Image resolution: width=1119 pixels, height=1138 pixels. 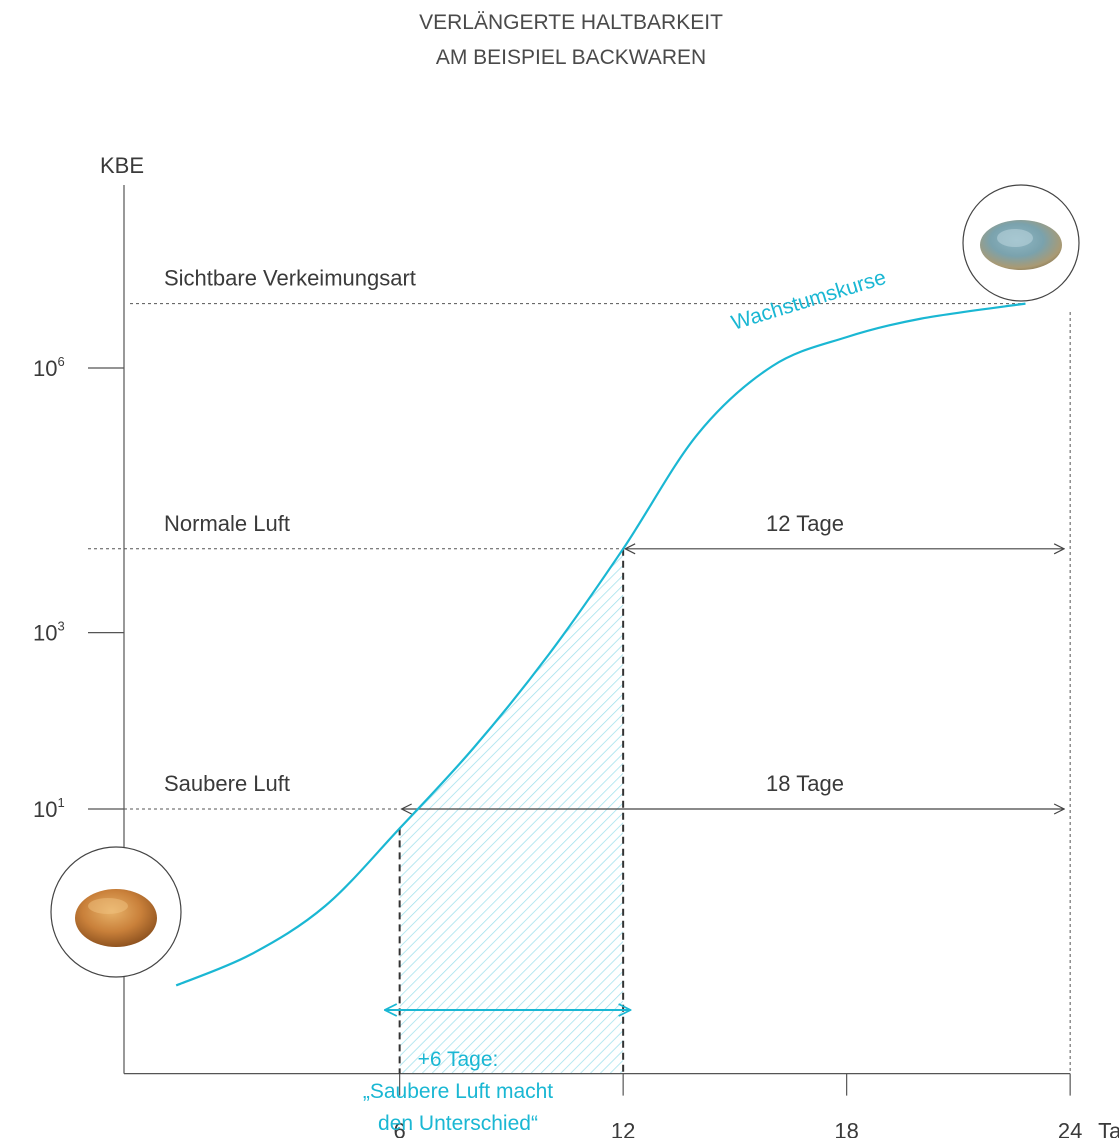 I want to click on annotation-line-1: „Saubere Luft macht, so click(x=458, y=1091).